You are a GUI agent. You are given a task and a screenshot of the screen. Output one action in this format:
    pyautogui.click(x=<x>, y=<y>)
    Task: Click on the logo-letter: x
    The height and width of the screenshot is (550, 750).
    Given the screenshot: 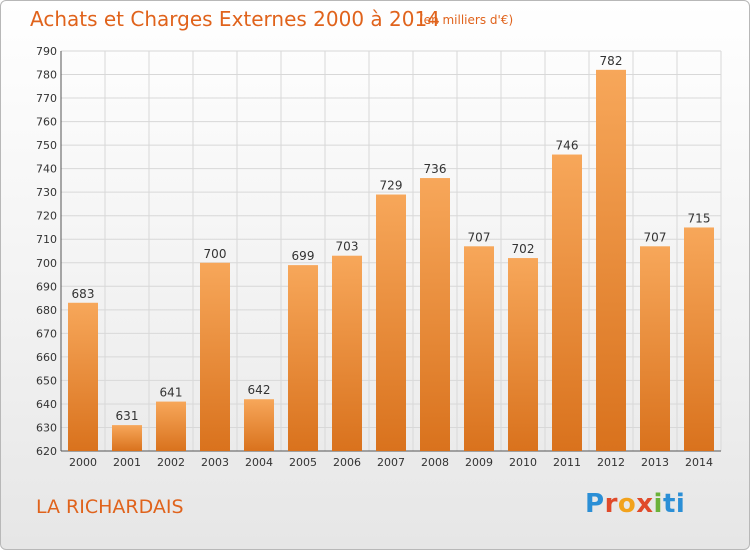 What is the action you would take?
    pyautogui.click(x=645, y=504)
    